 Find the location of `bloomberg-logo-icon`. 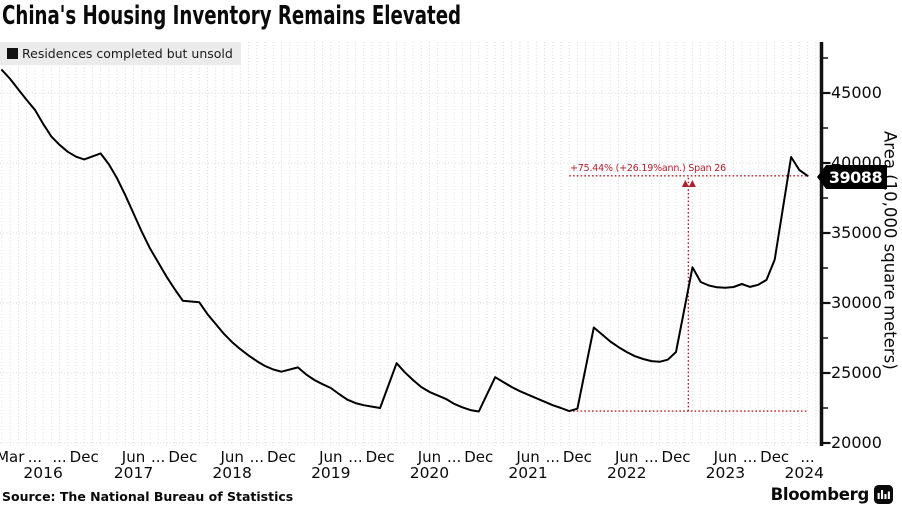

bloomberg-logo-icon is located at coordinates (883, 494).